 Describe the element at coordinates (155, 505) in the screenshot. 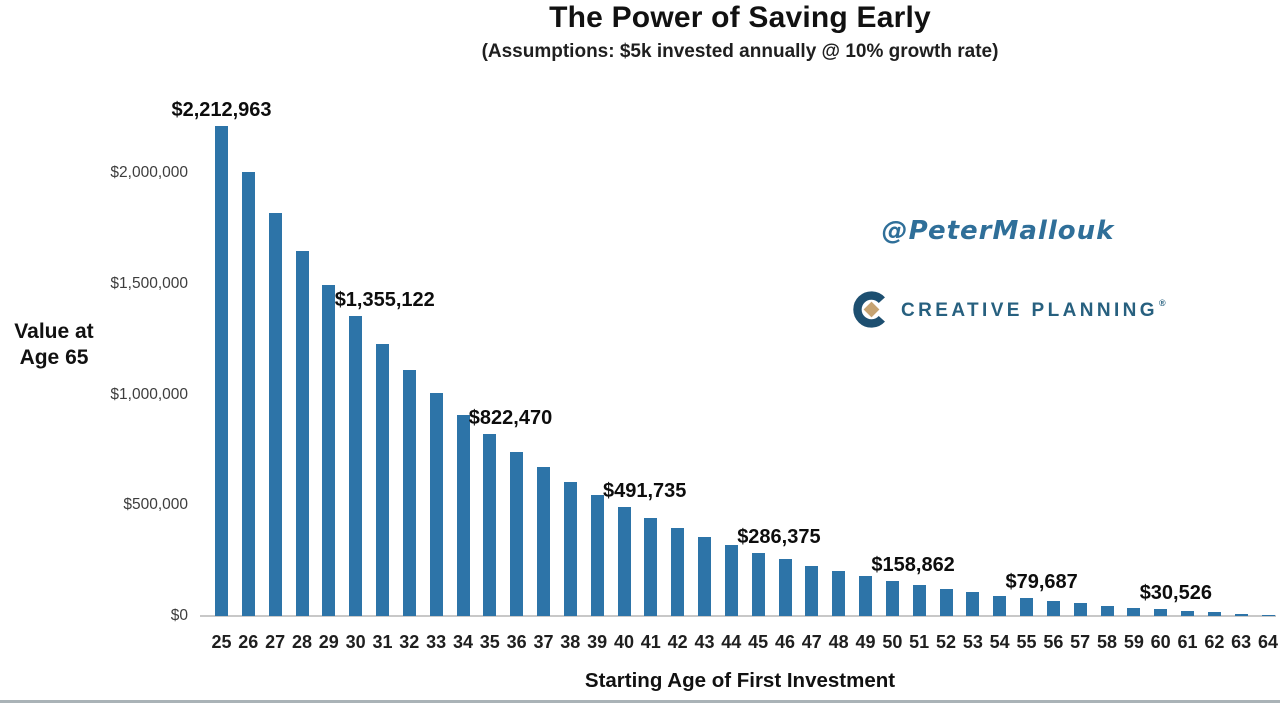

I see `y-tick-500000: $500,000` at that location.